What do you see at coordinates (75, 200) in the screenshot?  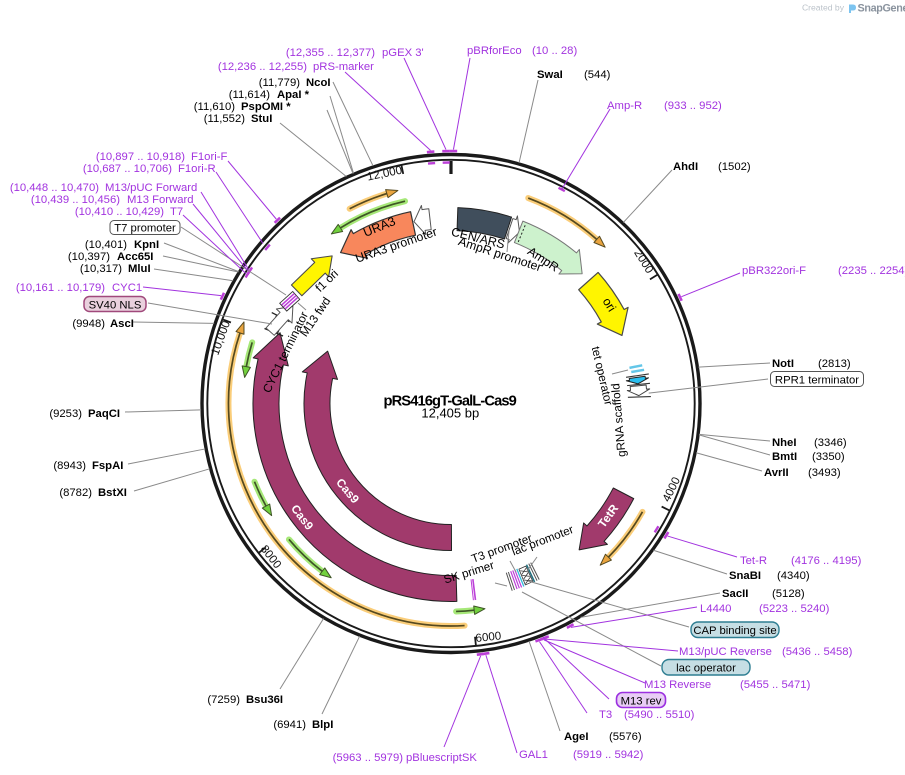 I see `svg-text: (10,439 .. 10,456)` at bounding box center [75, 200].